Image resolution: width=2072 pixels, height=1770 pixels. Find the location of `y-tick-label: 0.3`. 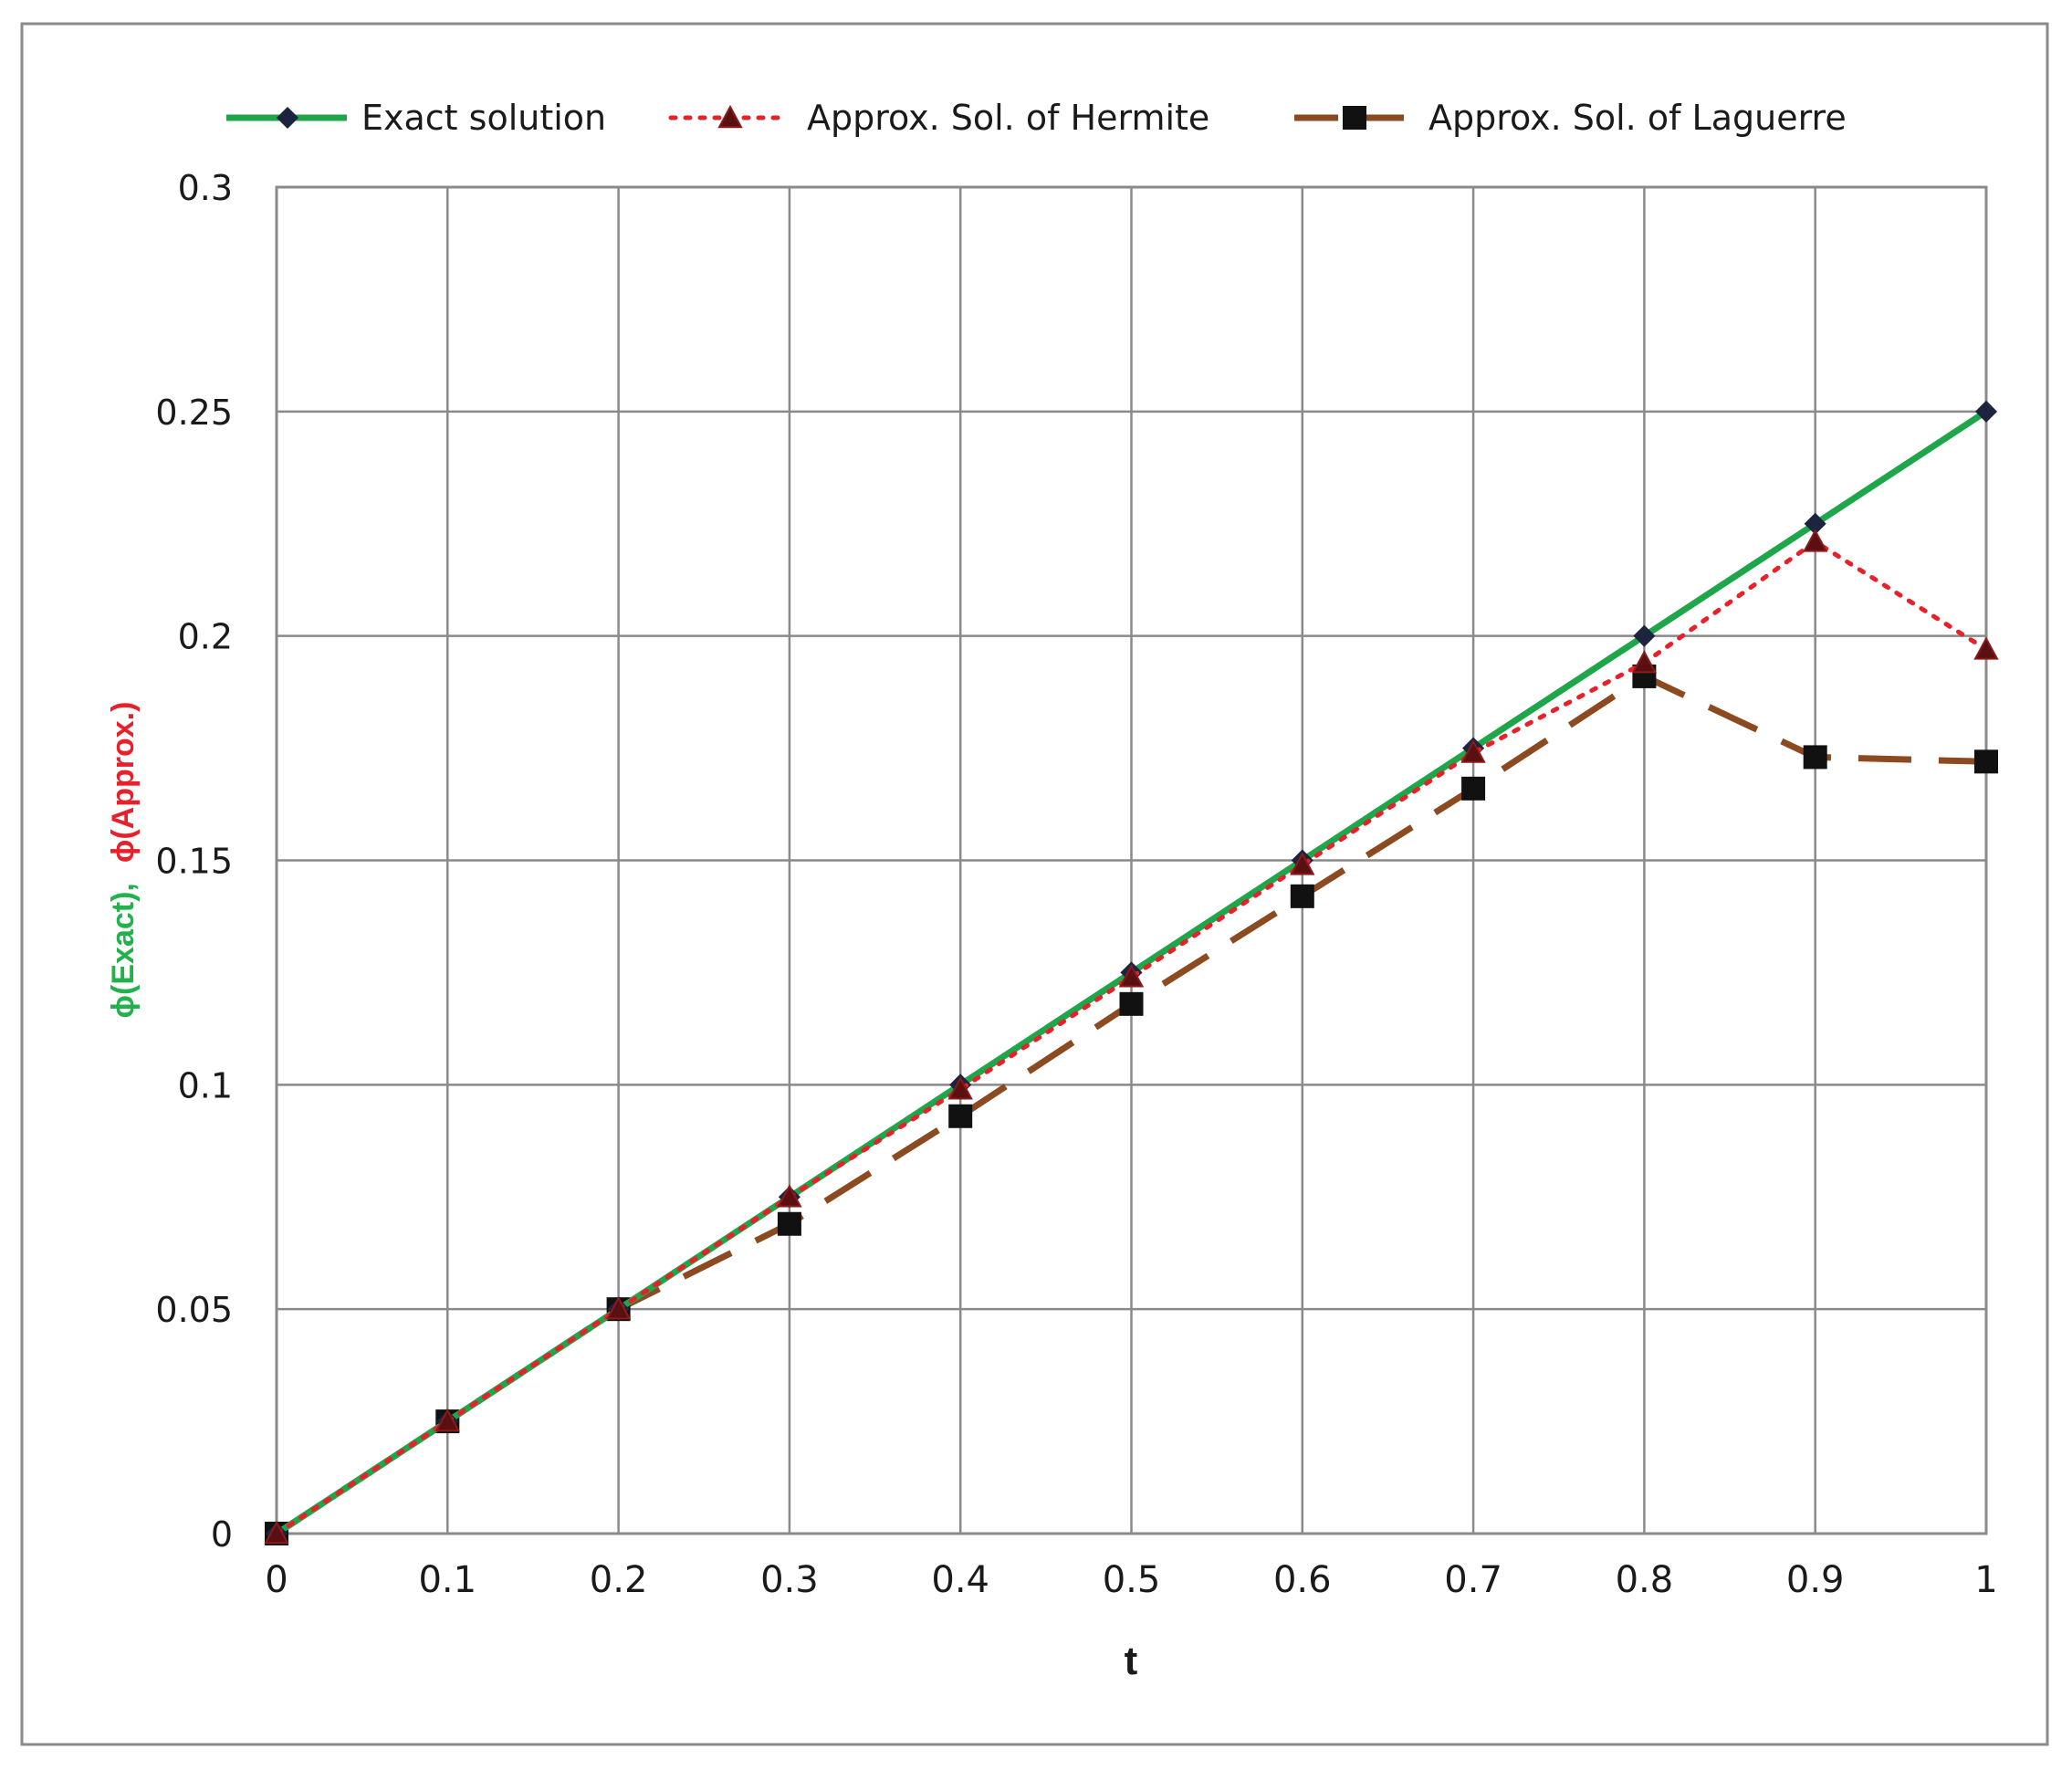

y-tick-label: 0.3 is located at coordinates (205, 188).